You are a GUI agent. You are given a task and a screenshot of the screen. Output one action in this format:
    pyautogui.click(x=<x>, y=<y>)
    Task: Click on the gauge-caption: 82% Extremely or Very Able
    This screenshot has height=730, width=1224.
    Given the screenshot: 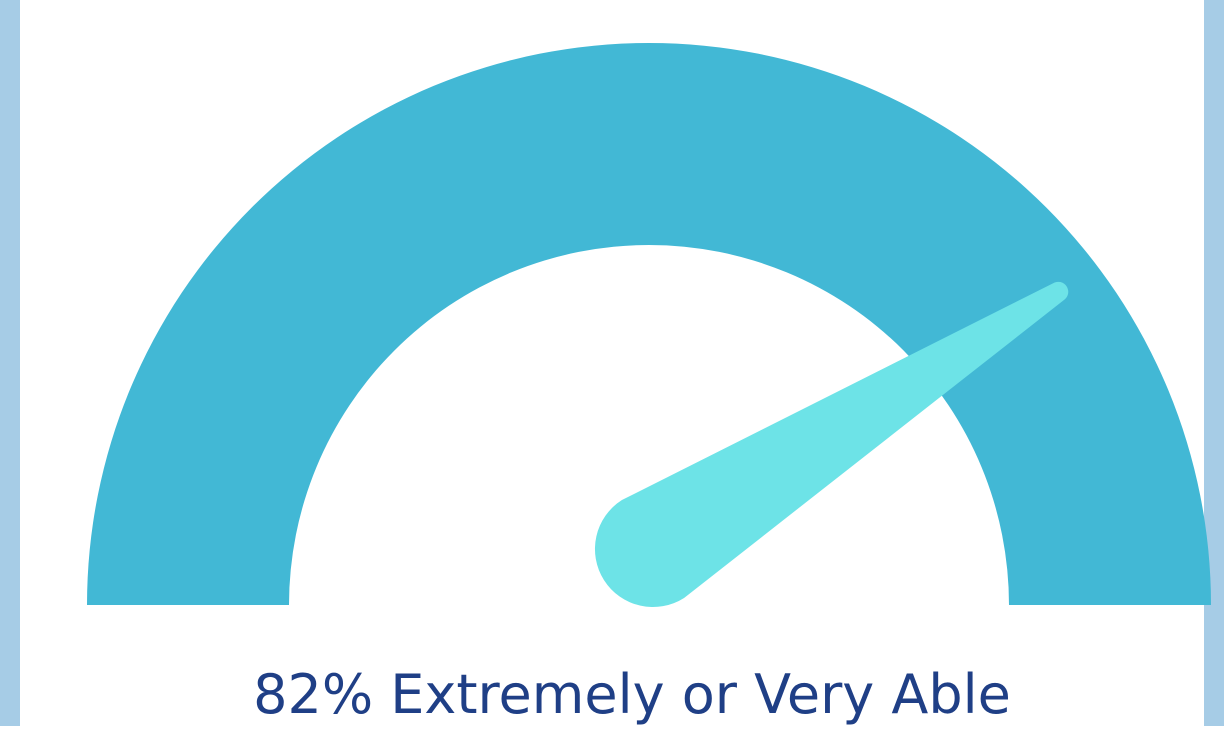 What is the action you would take?
    pyautogui.click(x=632, y=694)
    